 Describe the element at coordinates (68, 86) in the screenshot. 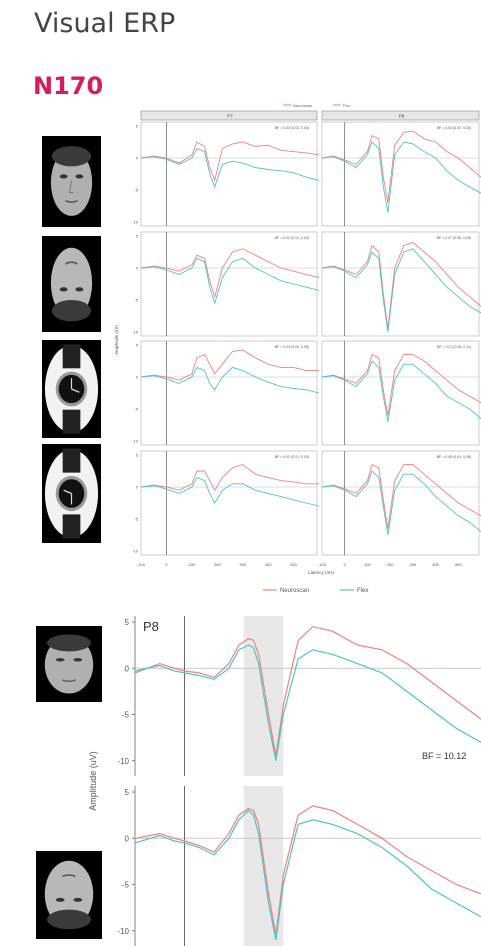

I see `section-title: N170` at that location.